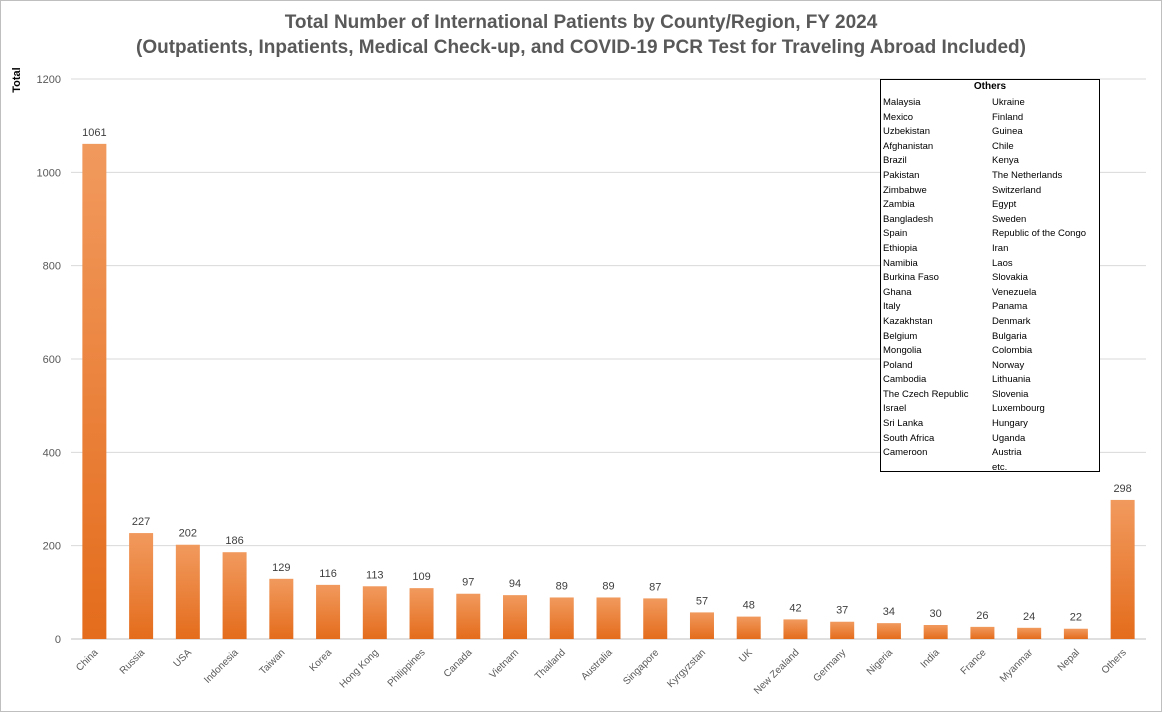 The height and width of the screenshot is (712, 1162). Describe the element at coordinates (1076, 618) in the screenshot. I see `data-label: 22` at that location.